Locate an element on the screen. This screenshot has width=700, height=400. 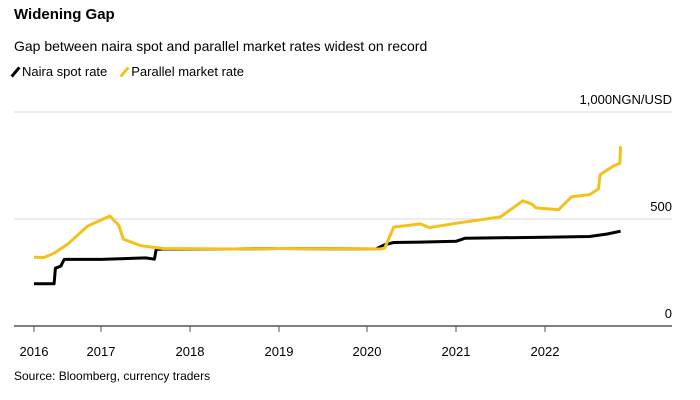
x-tick-label: 2020 is located at coordinates (367, 351).